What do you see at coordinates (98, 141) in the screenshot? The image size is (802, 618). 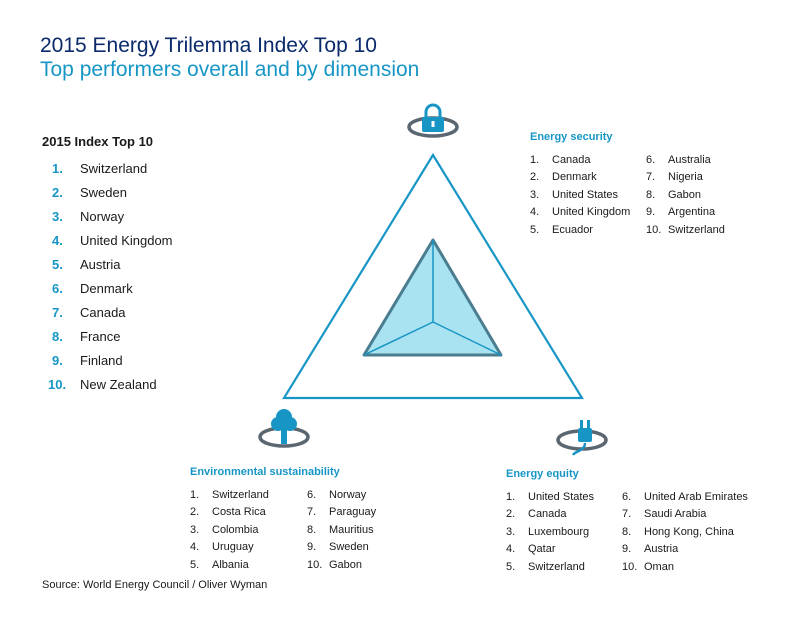 I see `index-top10-heading: 2015 Index Top 10` at bounding box center [98, 141].